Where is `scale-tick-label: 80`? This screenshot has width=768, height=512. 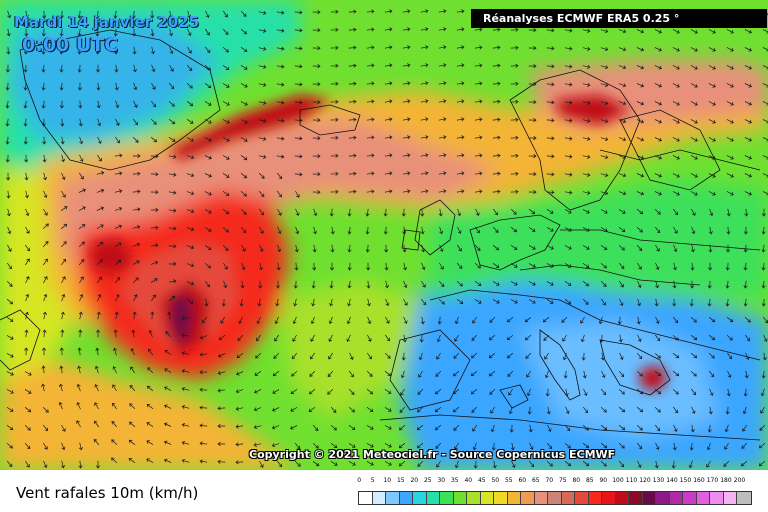
scale-tick-label: 80 is located at coordinates (576, 480).